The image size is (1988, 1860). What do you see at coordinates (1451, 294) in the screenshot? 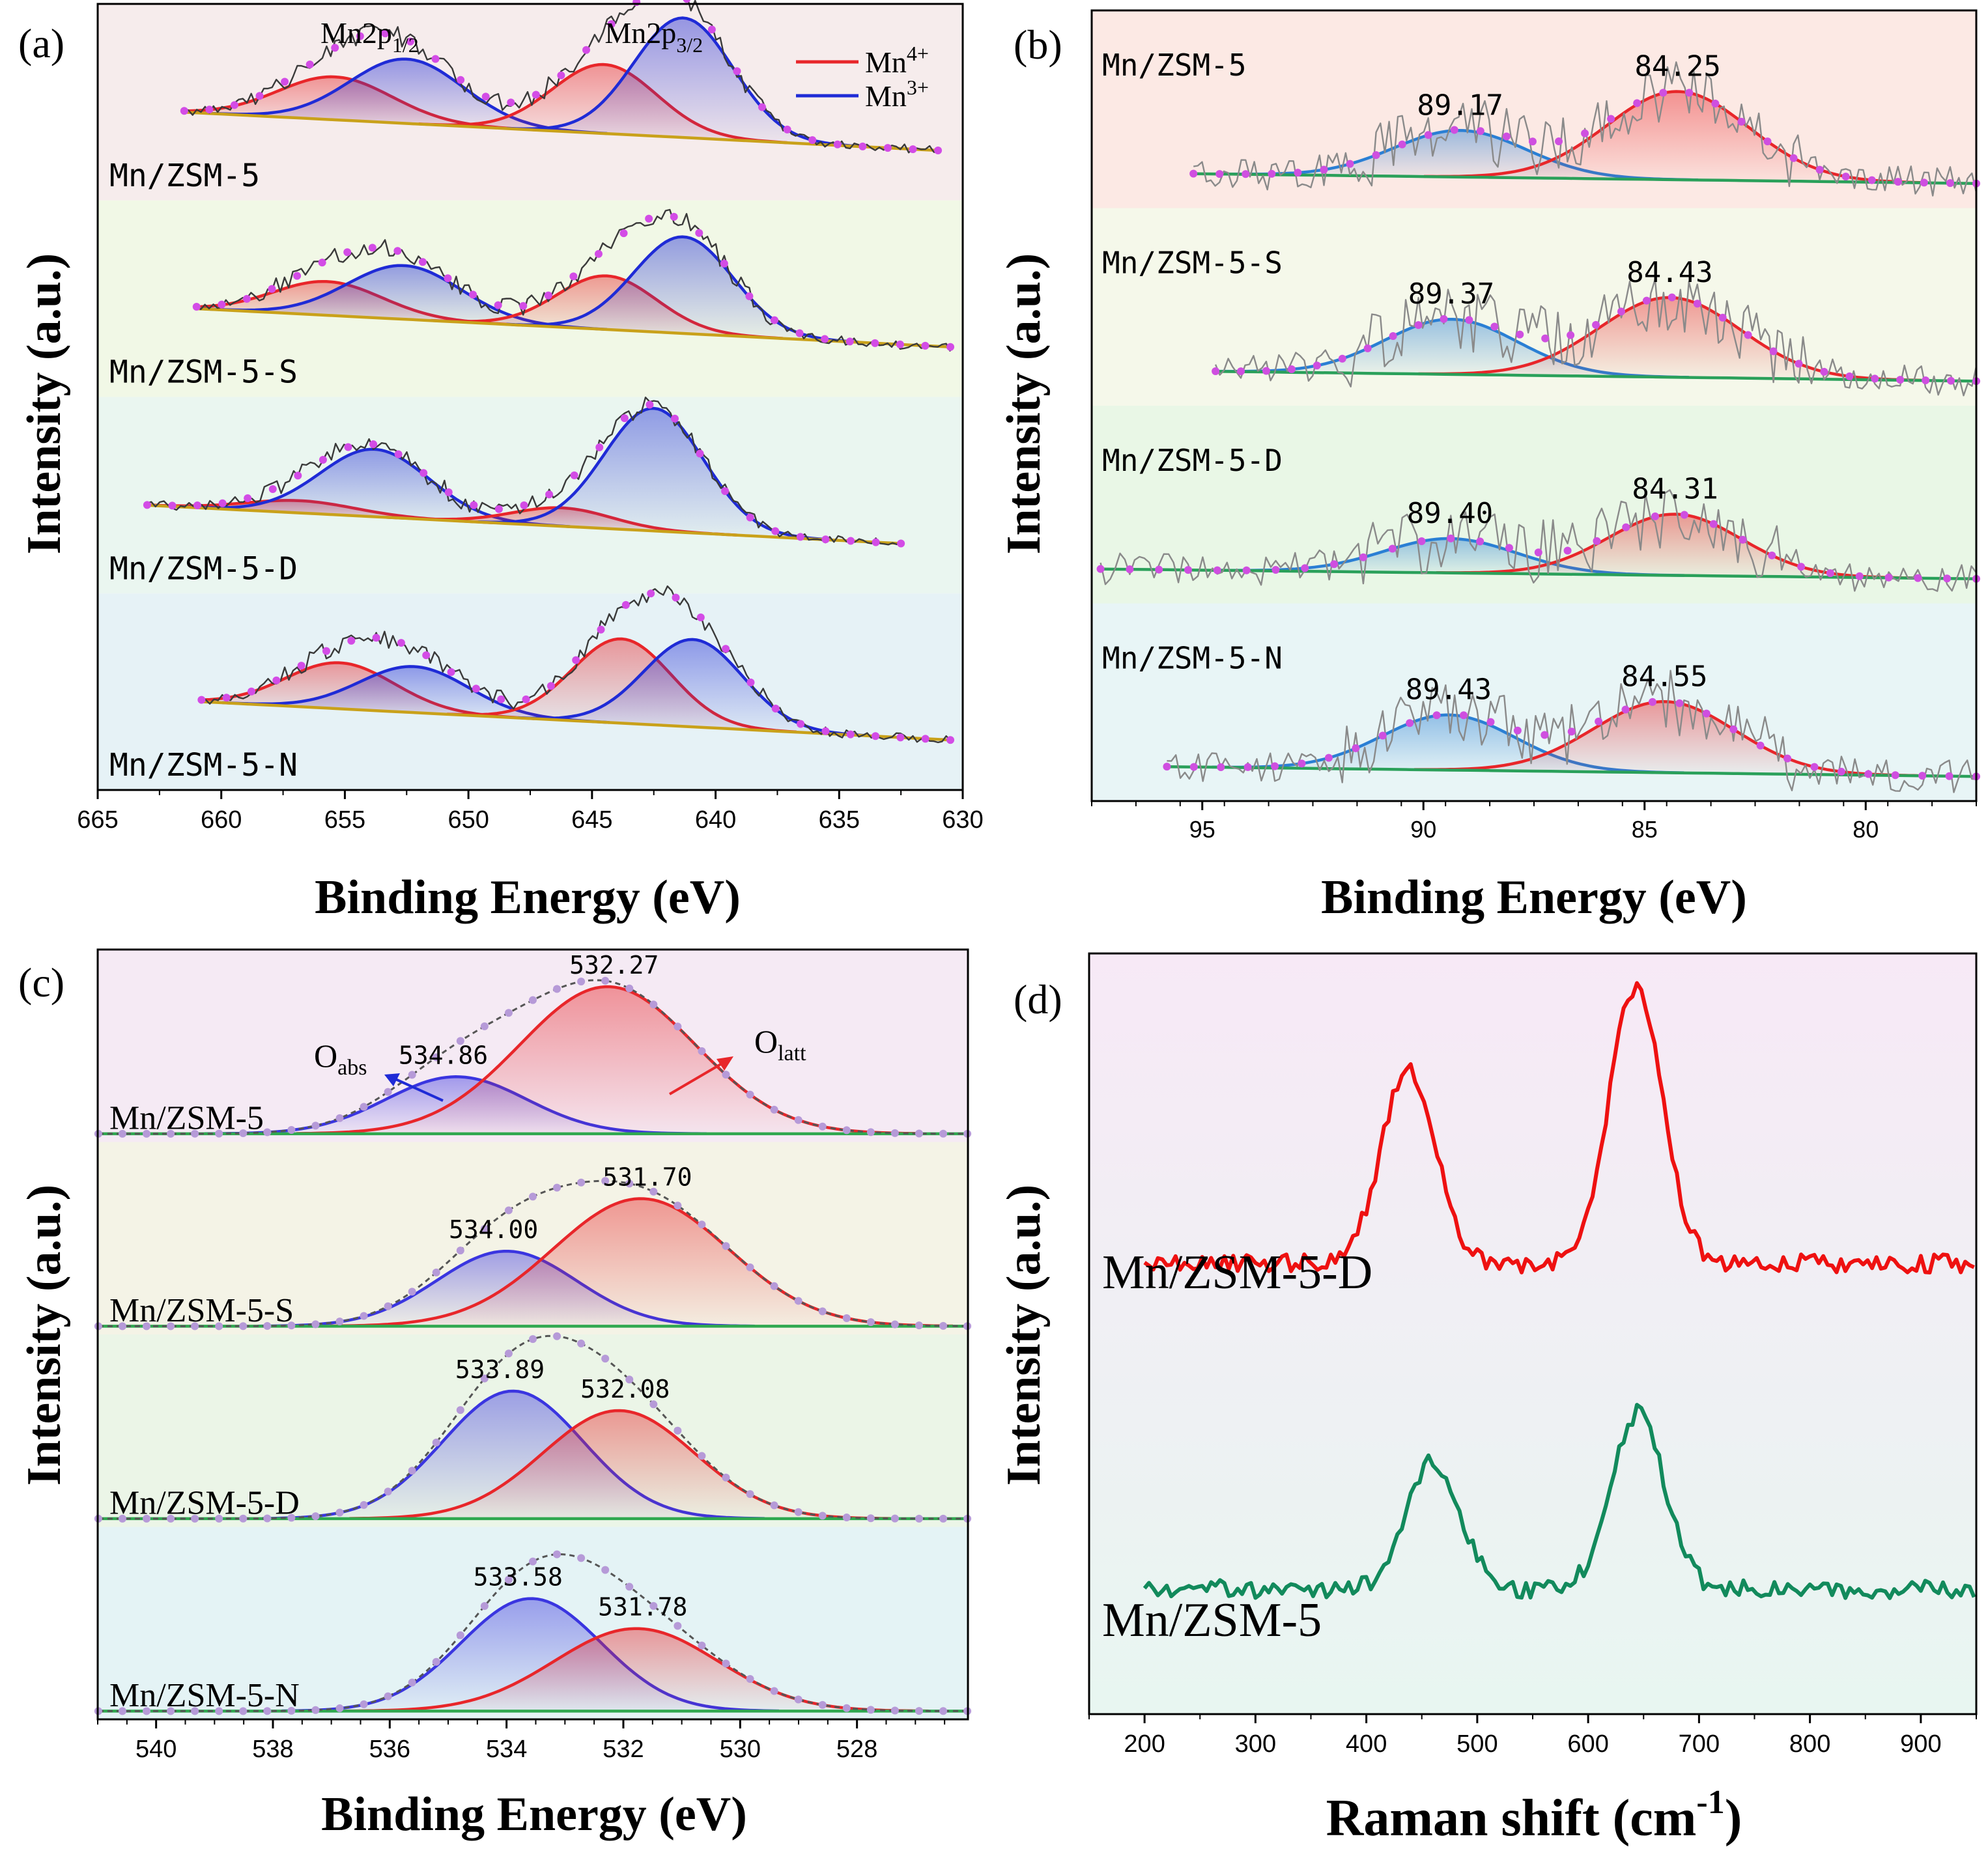
I see `peak-value-label: 89.37` at bounding box center [1451, 294].